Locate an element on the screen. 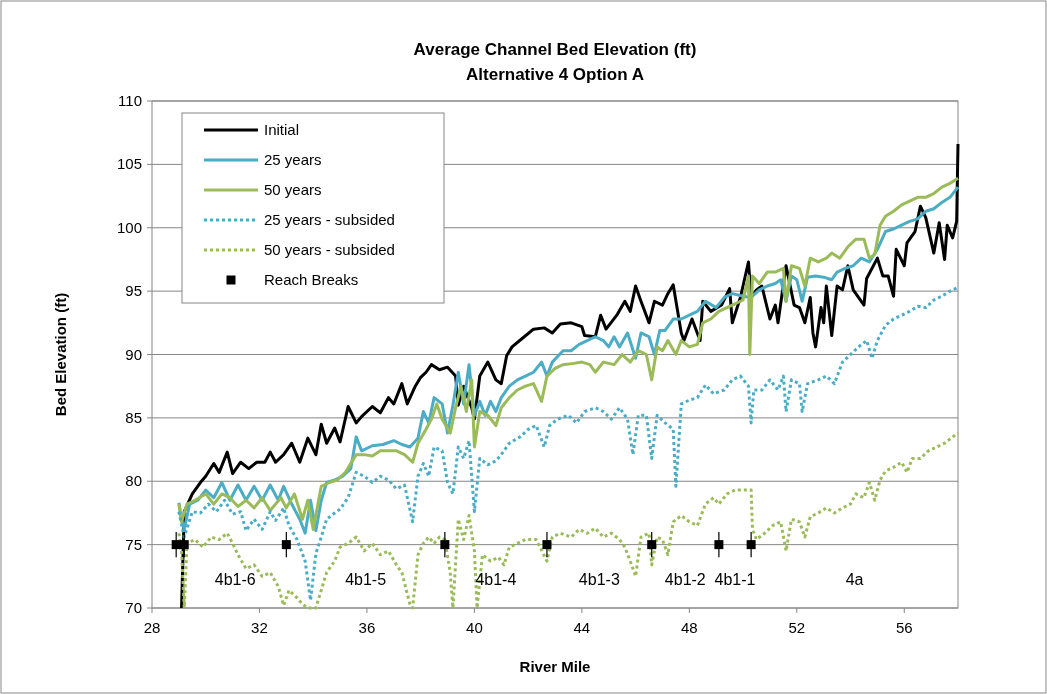 The height and width of the screenshot is (694, 1047). legend-label: Reach Breaks is located at coordinates (311, 279).